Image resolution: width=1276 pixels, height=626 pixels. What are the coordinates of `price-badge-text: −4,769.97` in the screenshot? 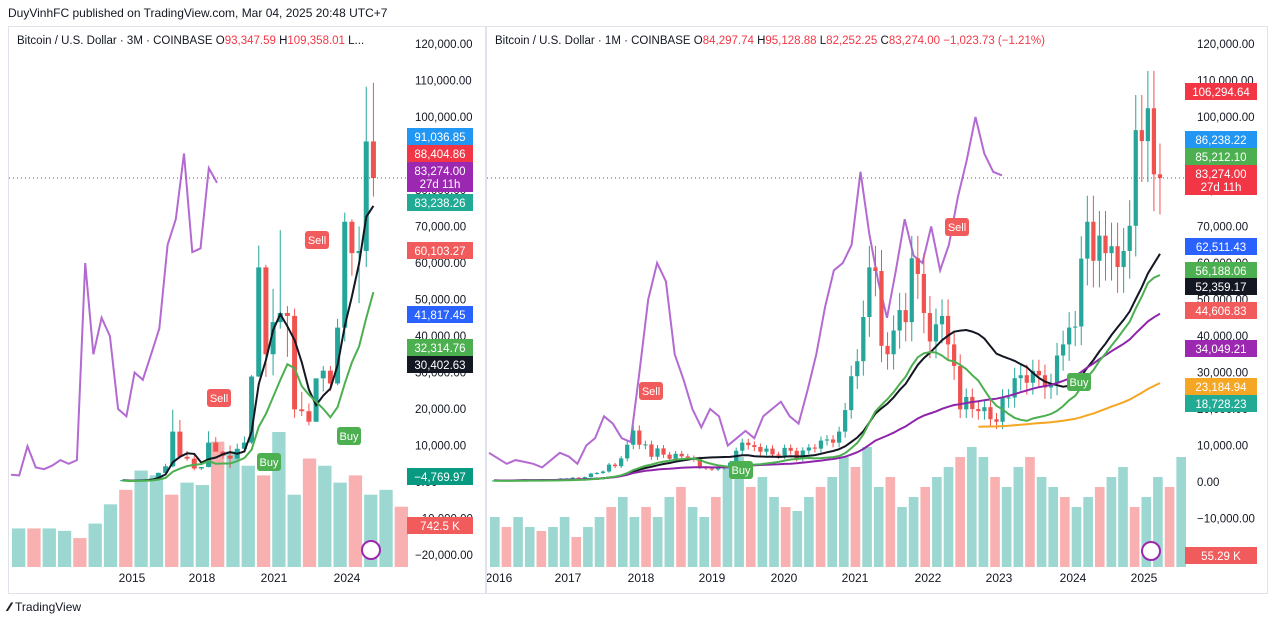 It's located at (439, 478).